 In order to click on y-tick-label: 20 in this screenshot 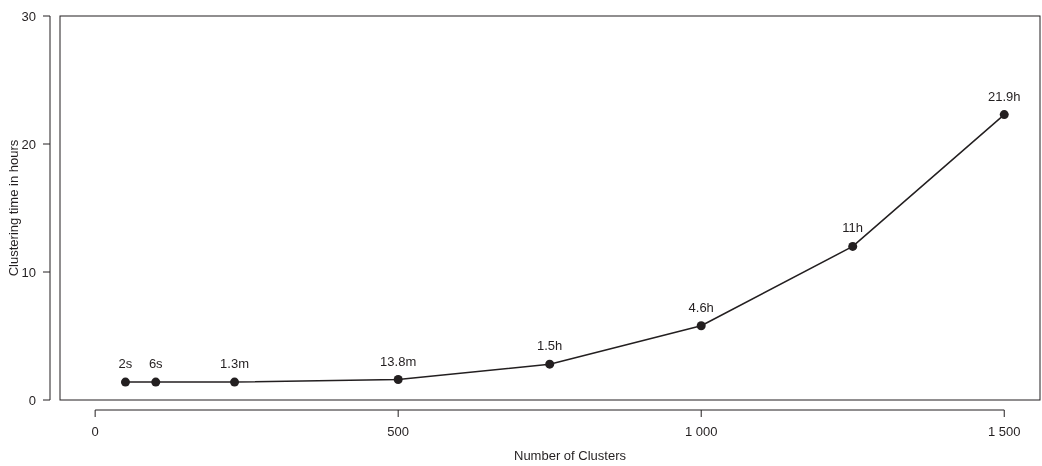, I will do `click(28, 144)`.